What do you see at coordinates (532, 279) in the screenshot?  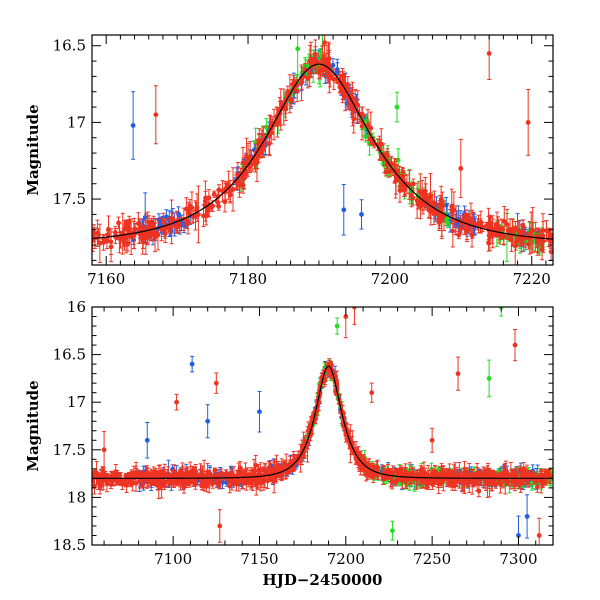 I see `x-tick-label: 7220` at bounding box center [532, 279].